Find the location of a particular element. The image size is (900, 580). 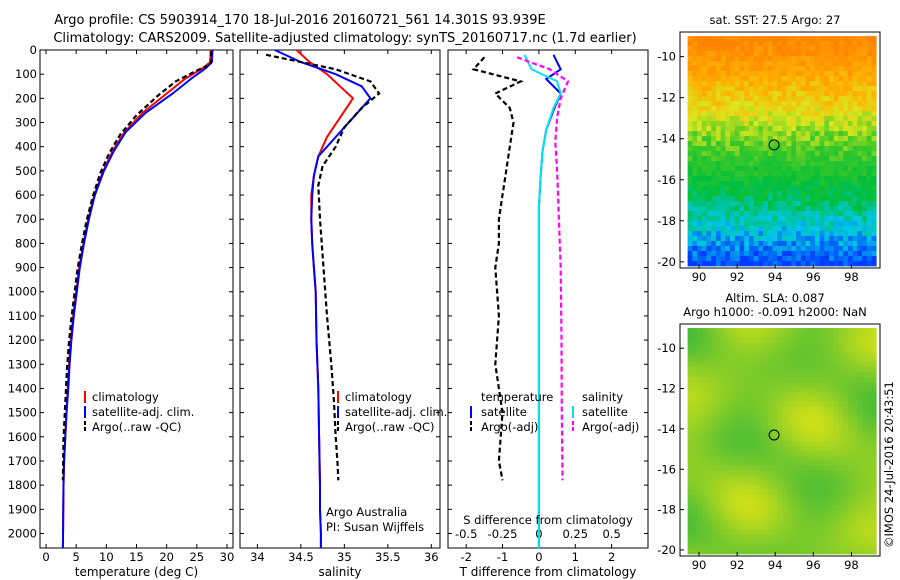

depth-tick-label: 1300 is located at coordinates (22, 364).